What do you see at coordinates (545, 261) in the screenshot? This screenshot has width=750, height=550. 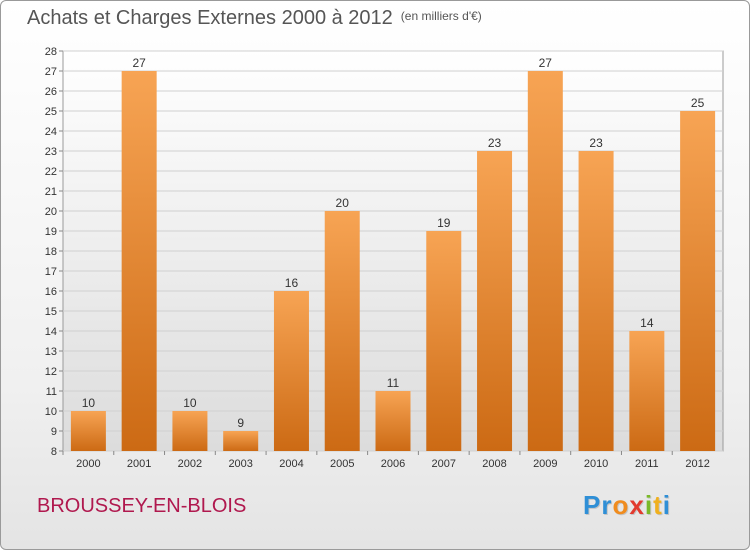 I see `bar-2009` at bounding box center [545, 261].